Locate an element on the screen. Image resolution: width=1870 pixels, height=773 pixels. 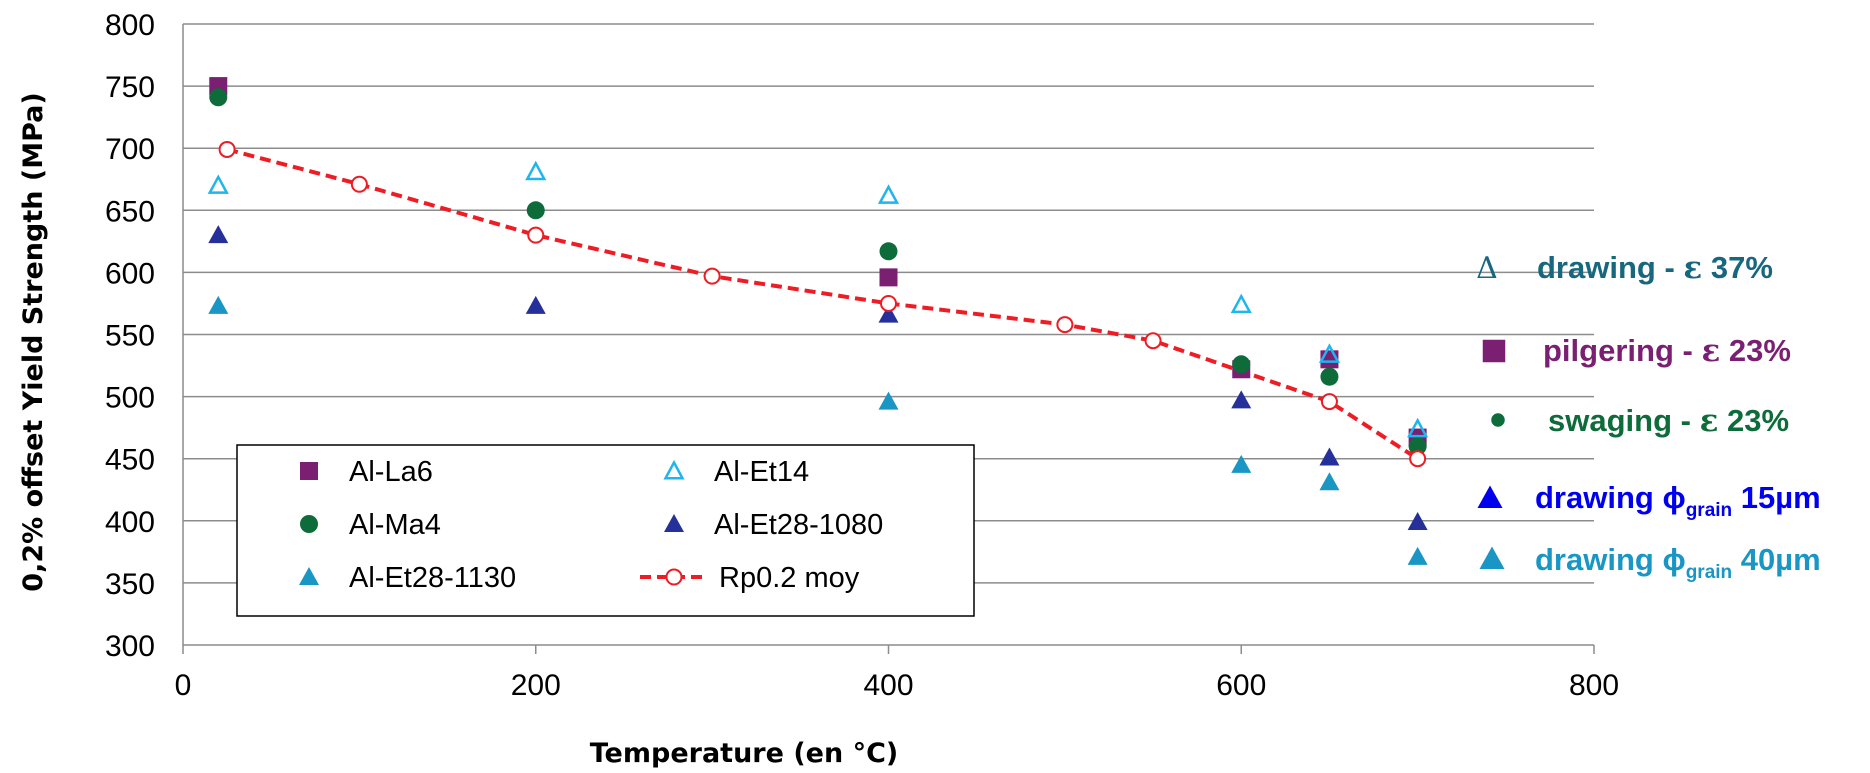
x-tick-label: 800 is located at coordinates (1594, 685).